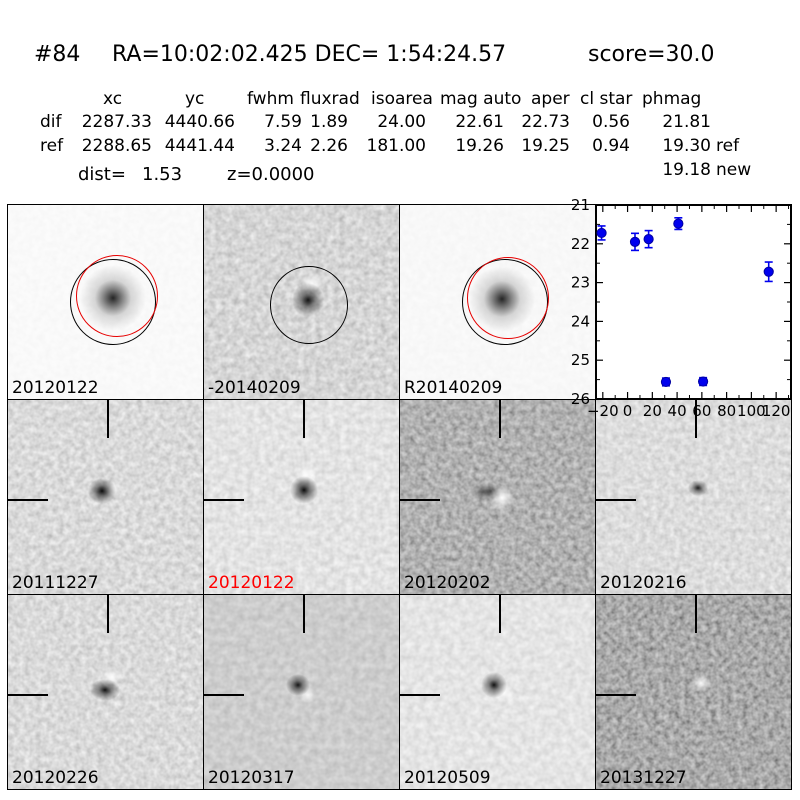 The width and height of the screenshot is (800, 800). I want to click on col-phmag: phmag, so click(672, 99).